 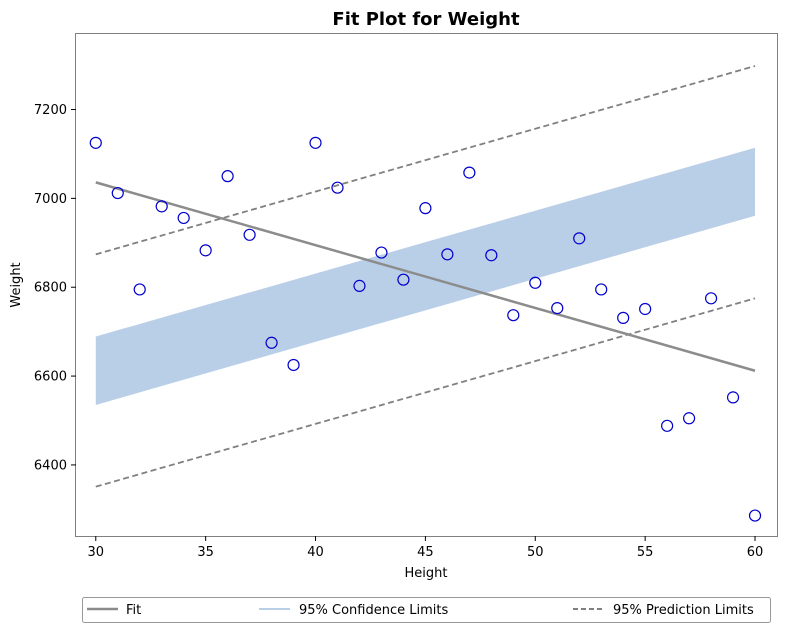 I want to click on y-tick-label: 7000, so click(x=50, y=199).